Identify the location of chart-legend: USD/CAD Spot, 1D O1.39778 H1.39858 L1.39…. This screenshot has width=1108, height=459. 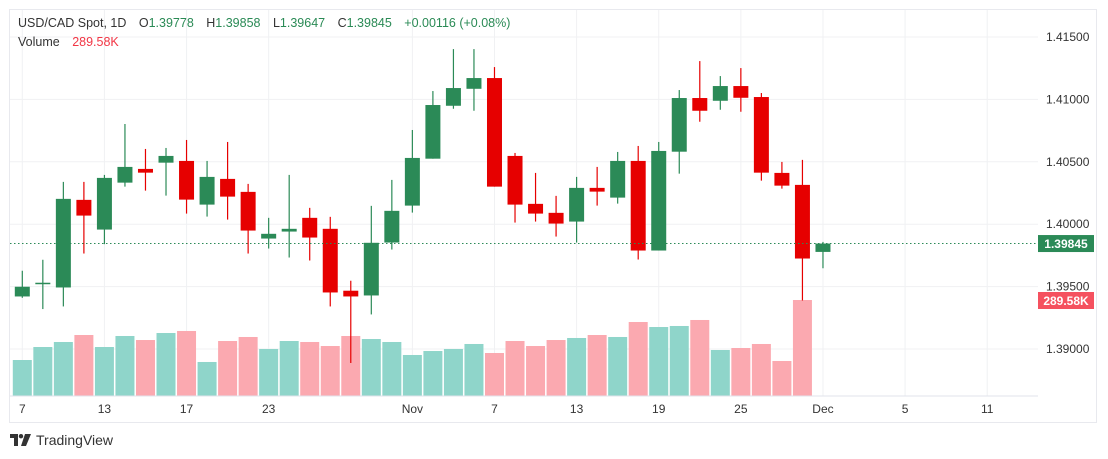
(264, 33).